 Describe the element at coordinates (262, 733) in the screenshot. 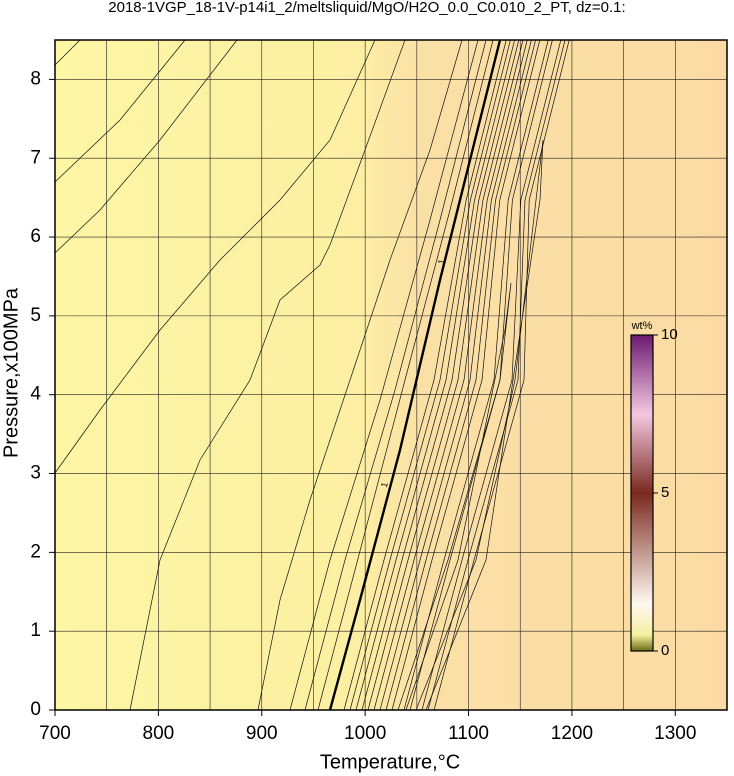

I see `x-tick-label: 900` at that location.